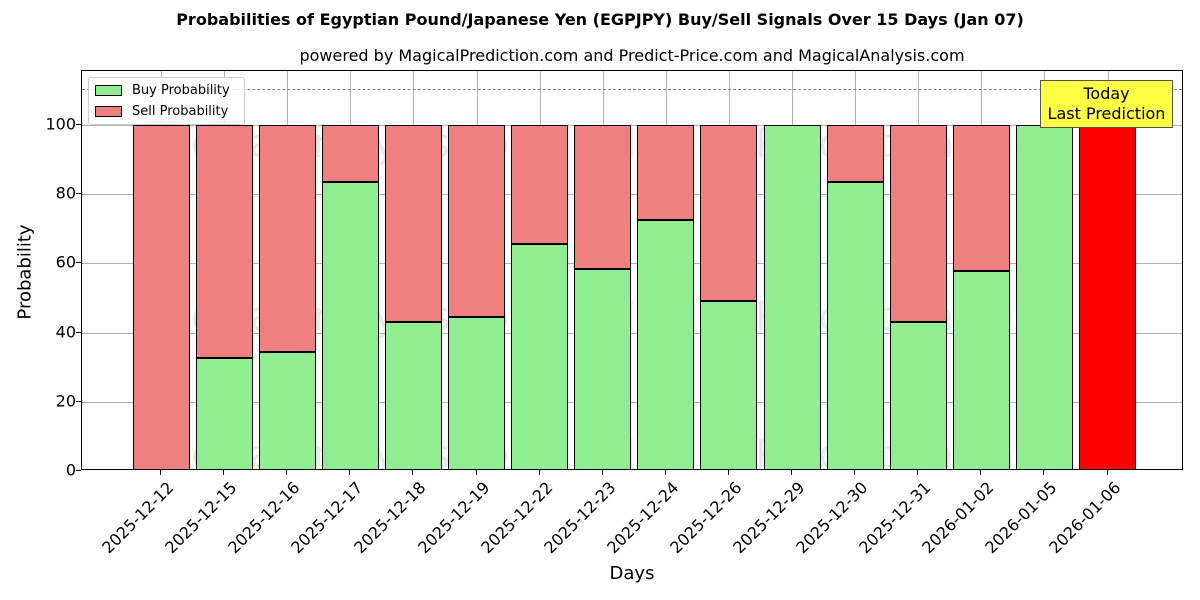 The width and height of the screenshot is (1200, 600). What do you see at coordinates (180, 111) in the screenshot?
I see `legend-sell-label: Sell Probability` at bounding box center [180, 111].